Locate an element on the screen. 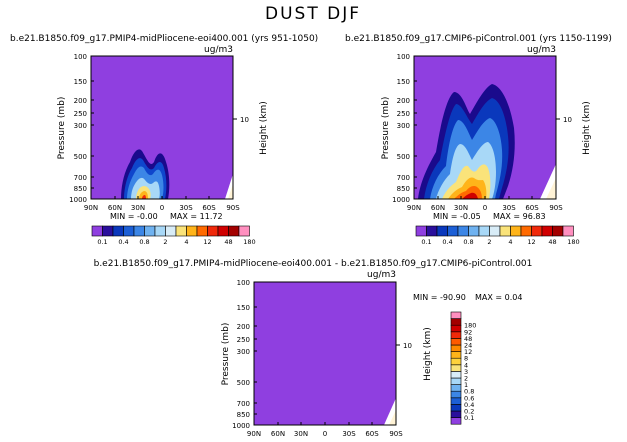 The image size is (627, 442). colorbar-label: 24 is located at coordinates (468, 346).